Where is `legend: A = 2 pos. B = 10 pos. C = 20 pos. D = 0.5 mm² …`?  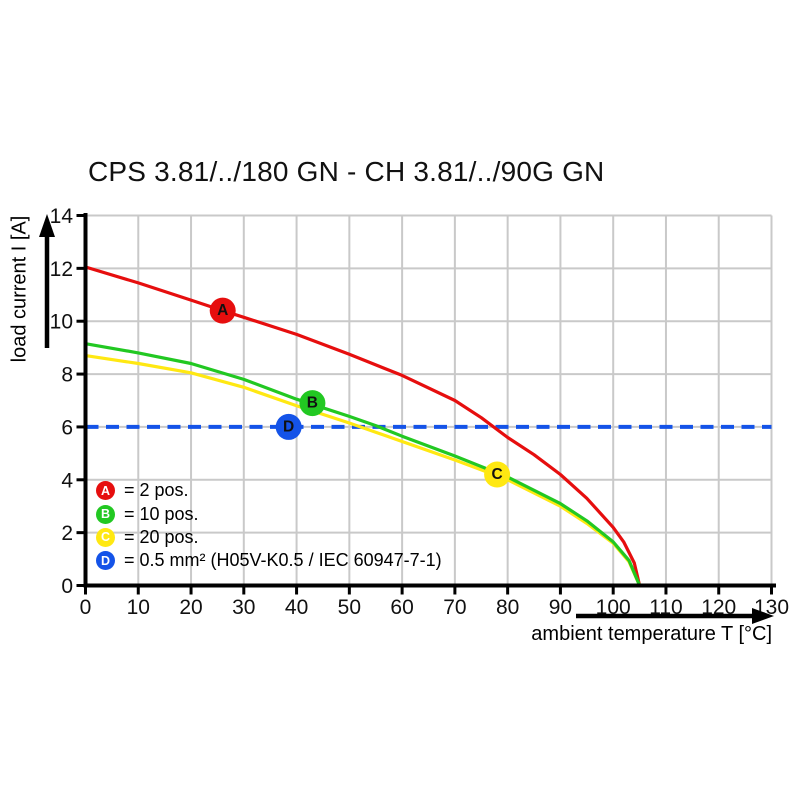 legend: A = 2 pos. B = 10 pos. C = 20 pos. D = 0.5 mm² … is located at coordinates (269, 526).